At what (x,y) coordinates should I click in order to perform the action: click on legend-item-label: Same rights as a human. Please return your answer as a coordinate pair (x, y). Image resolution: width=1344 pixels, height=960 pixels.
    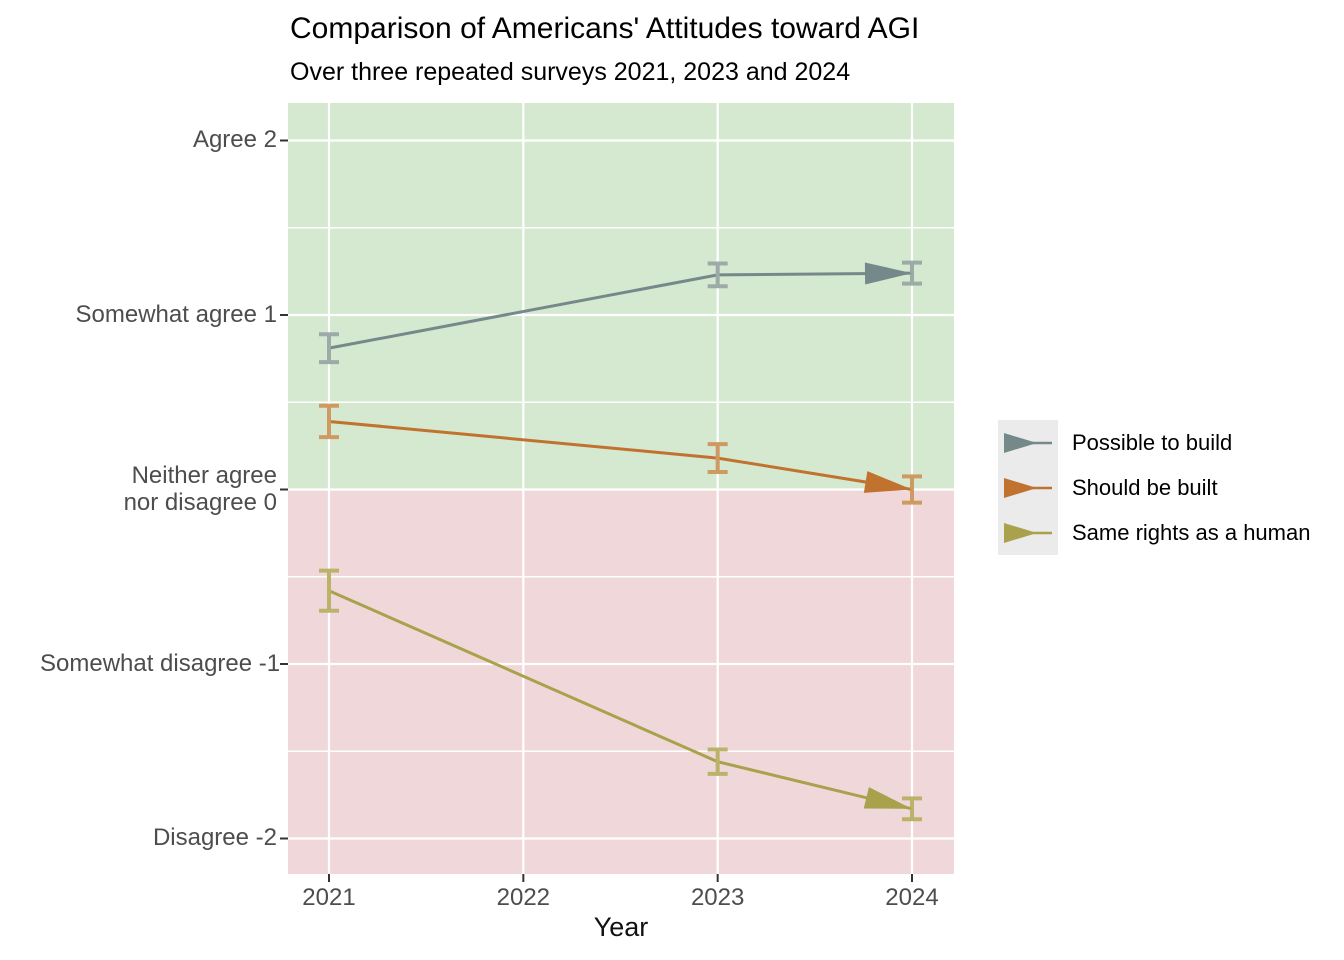
    Looking at the image, I should click on (1191, 532).